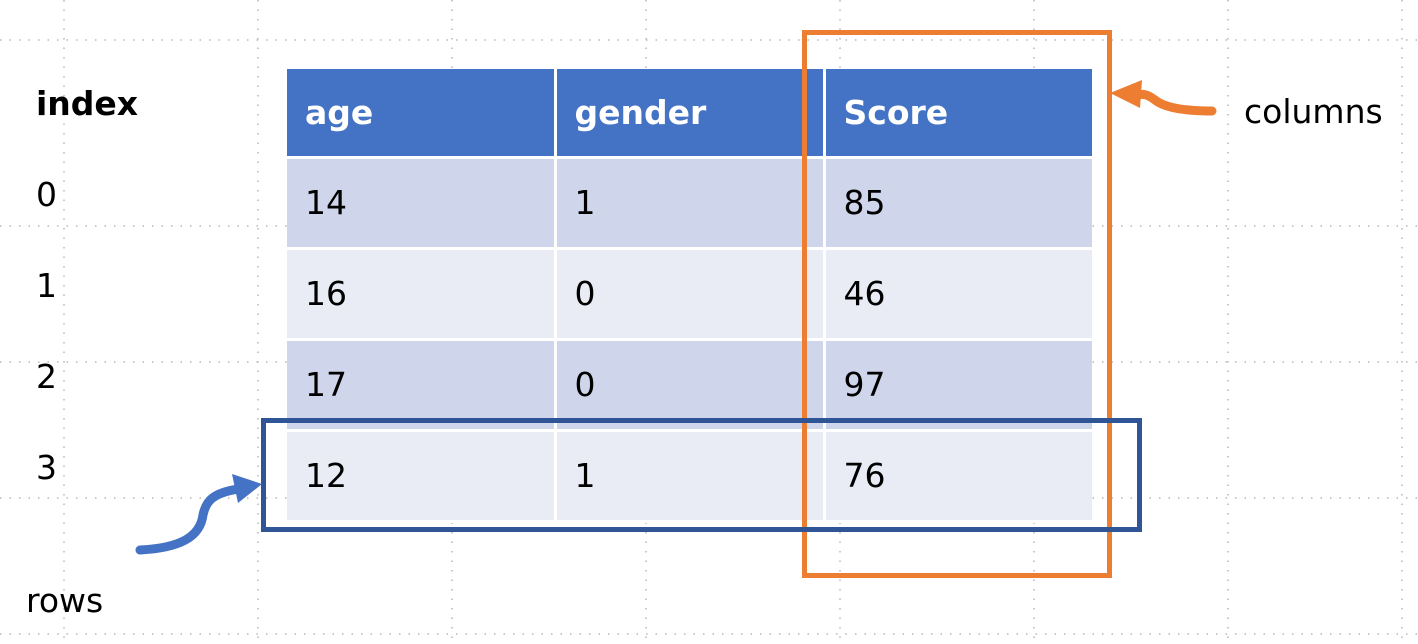 This screenshot has width=1418, height=644. What do you see at coordinates (46, 376) in the screenshot?
I see `index-value-2: 2` at bounding box center [46, 376].